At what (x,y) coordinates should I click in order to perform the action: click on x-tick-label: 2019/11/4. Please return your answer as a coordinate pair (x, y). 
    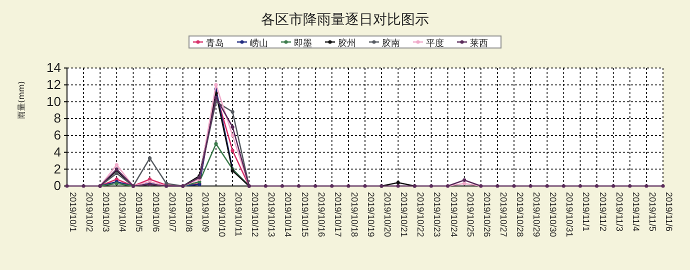
    Looking at the image, I should click on (635, 212).